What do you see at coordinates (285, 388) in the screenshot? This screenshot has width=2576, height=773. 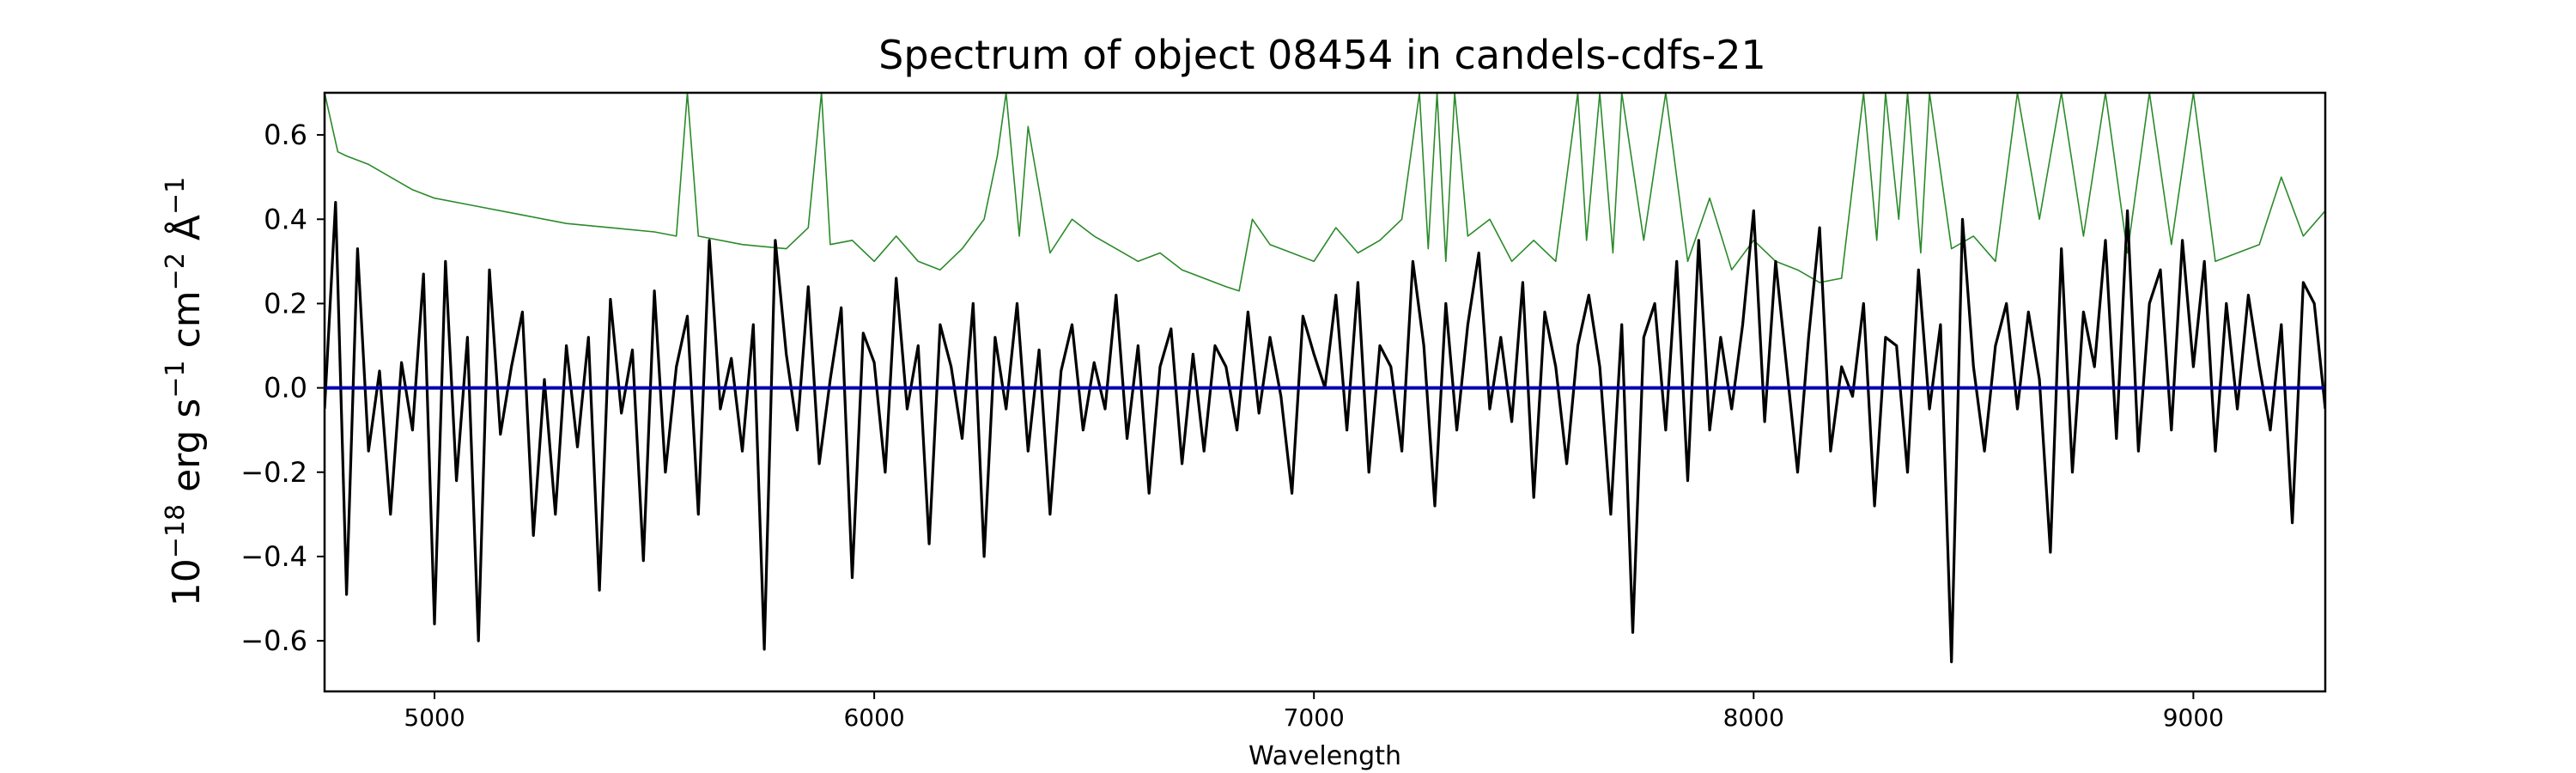 I see `y-tick-label: 0.0` at bounding box center [285, 388].